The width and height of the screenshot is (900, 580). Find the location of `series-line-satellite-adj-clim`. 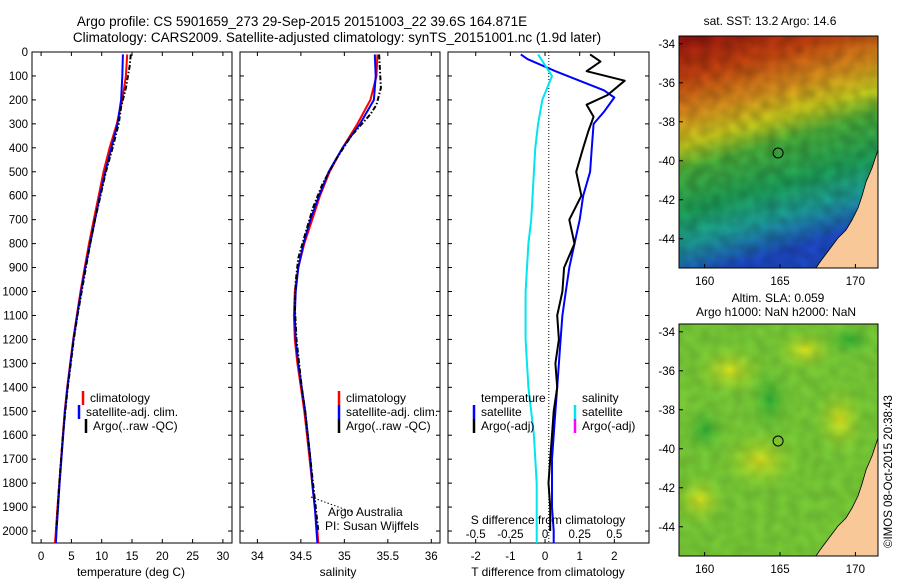

series-line-satellite-adj-clim is located at coordinates (335, 299).